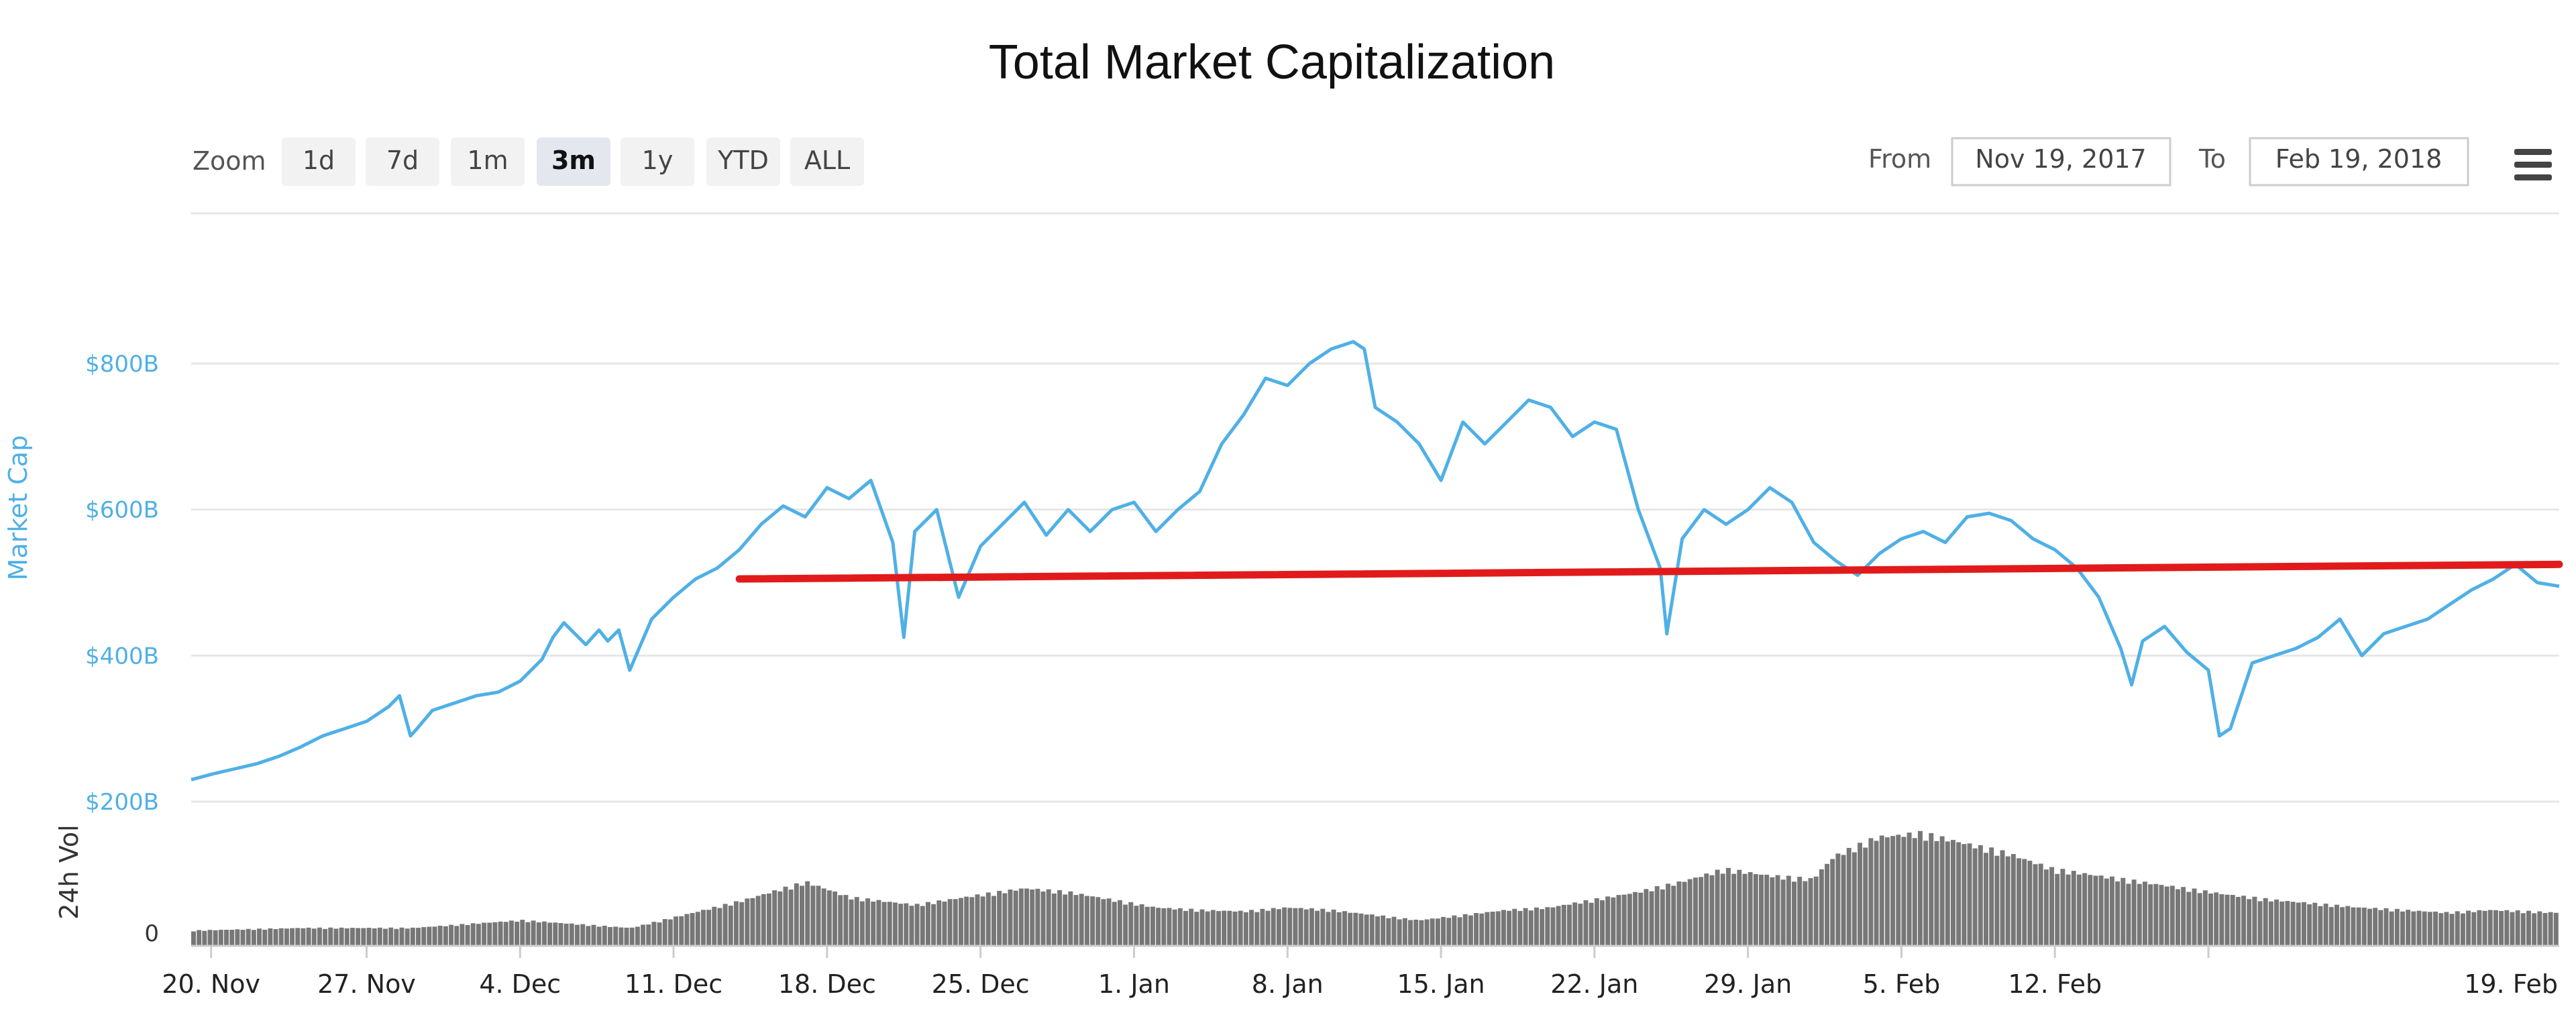 The height and width of the screenshot is (1021, 2576). I want to click on x-tick-label: 15. Jan, so click(1441, 984).